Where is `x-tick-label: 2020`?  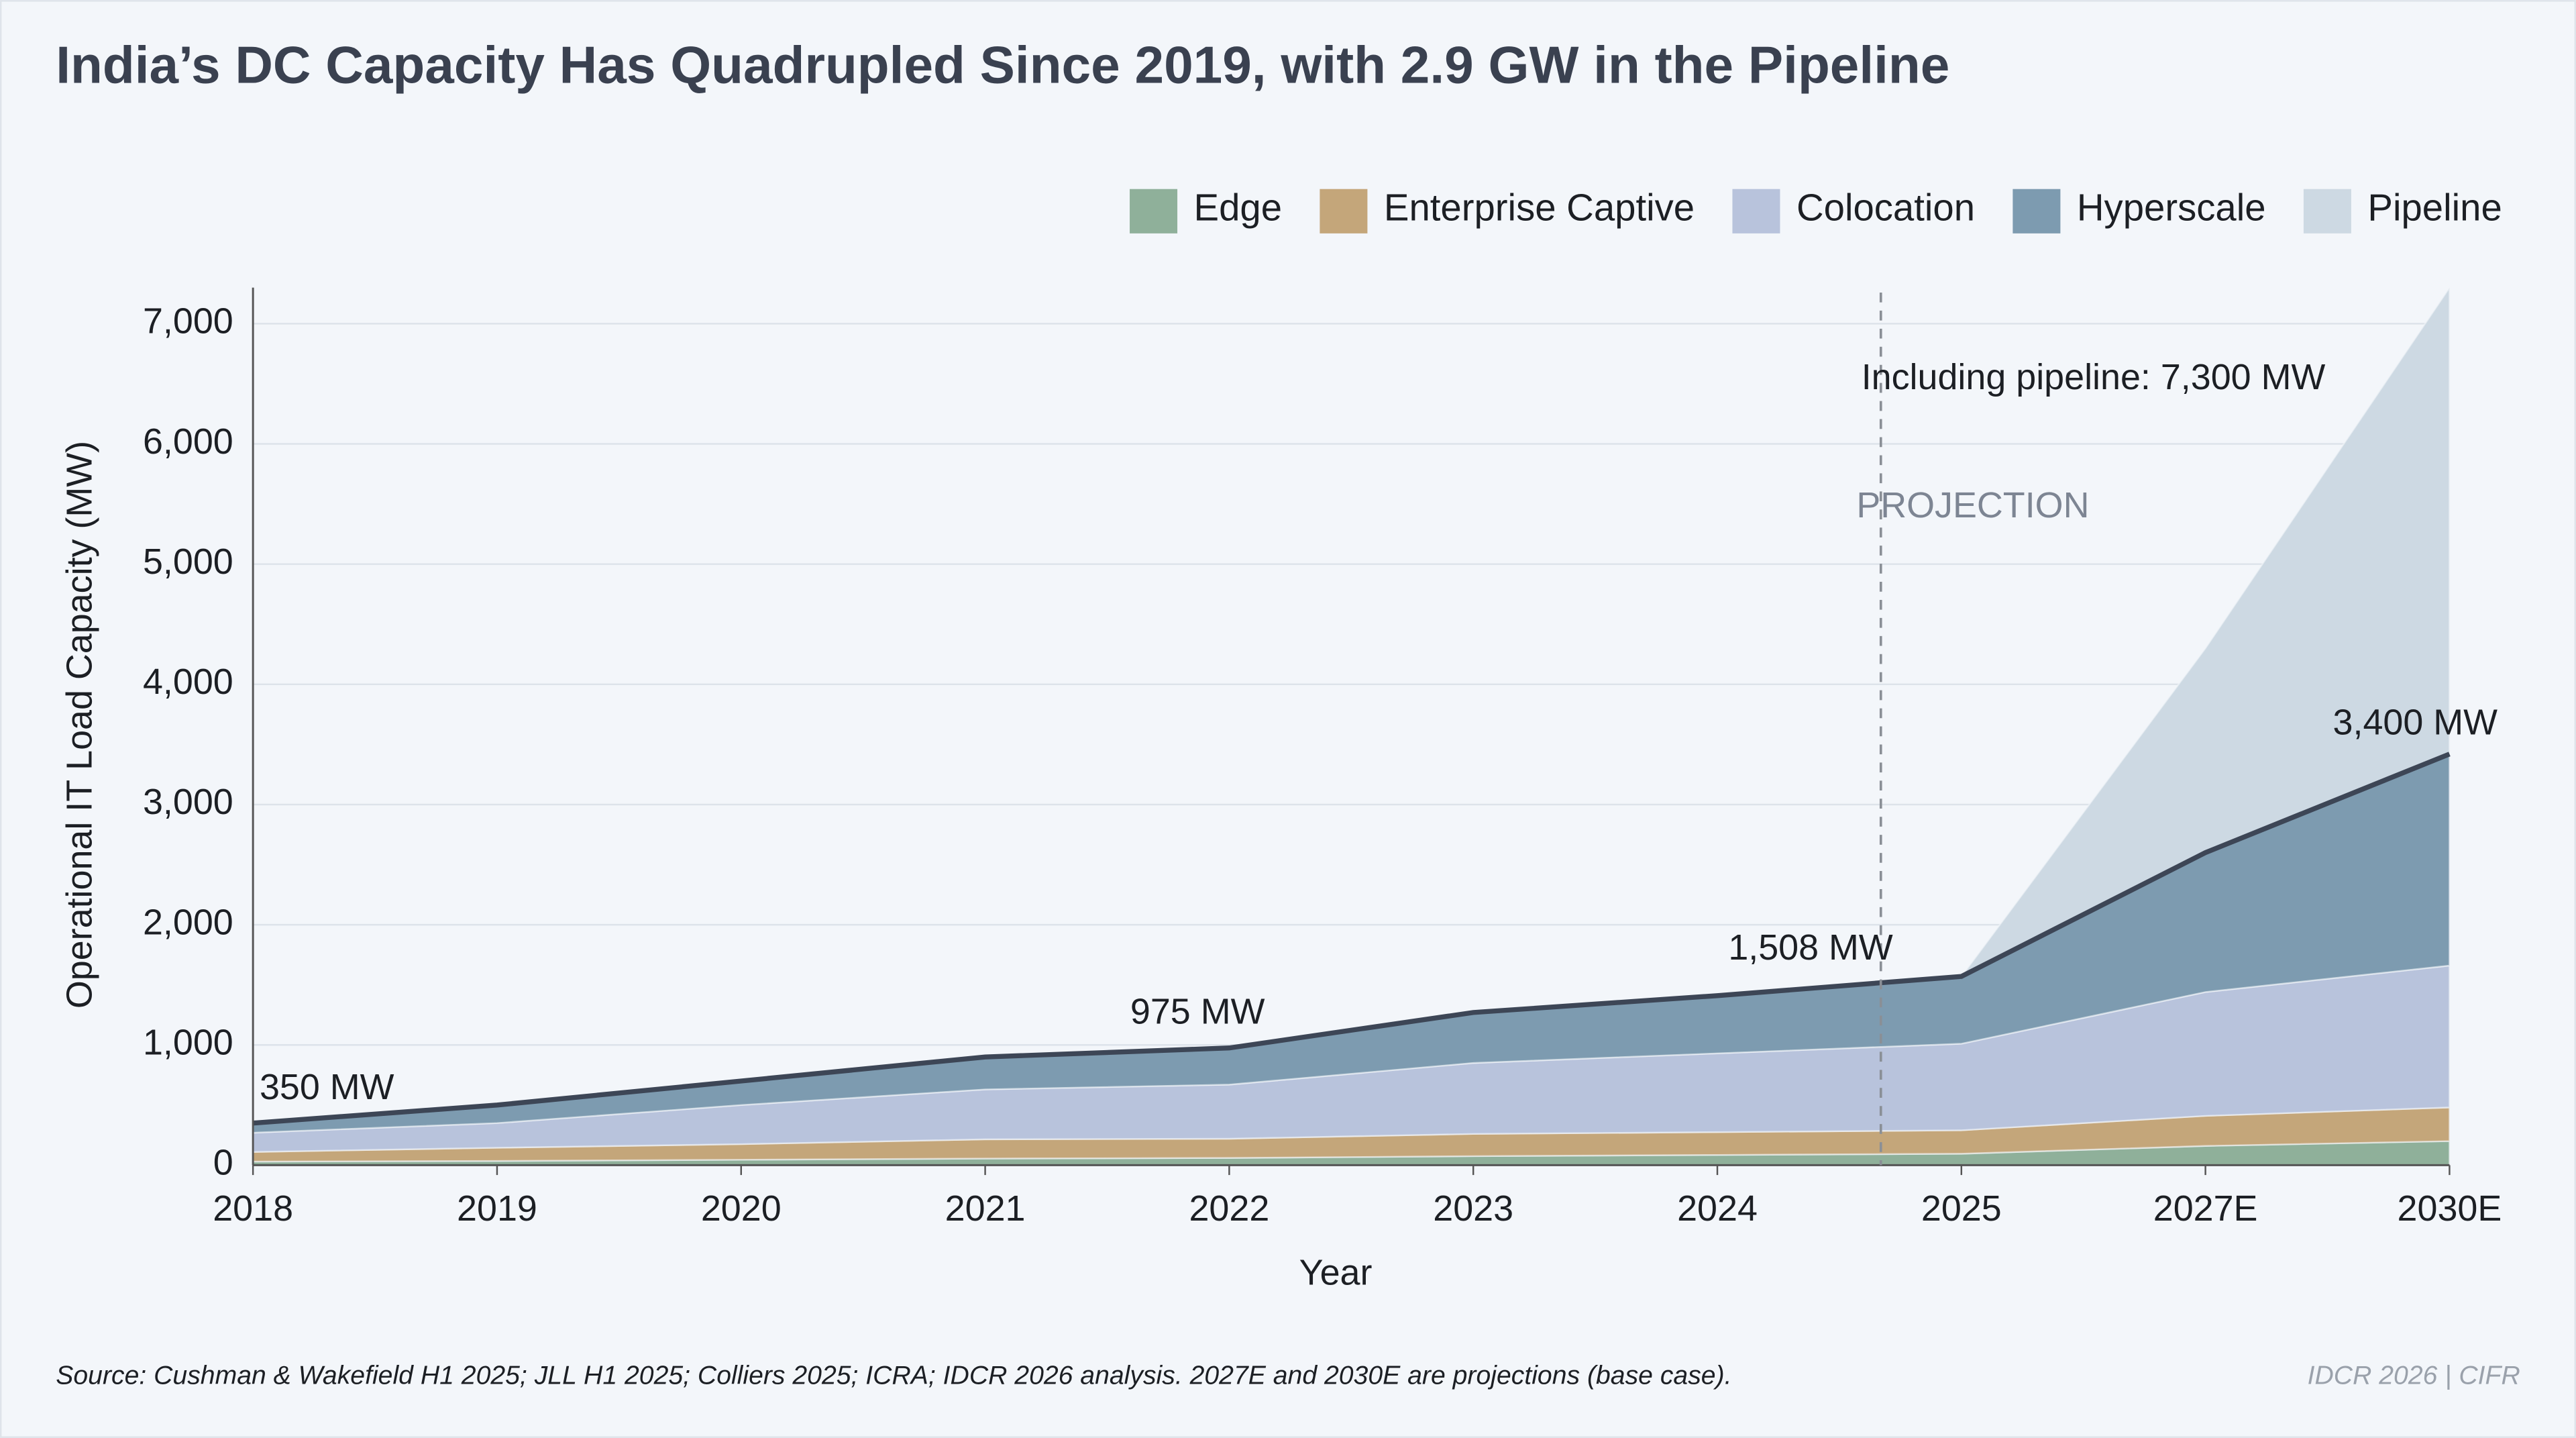
x-tick-label: 2020 is located at coordinates (741, 1209).